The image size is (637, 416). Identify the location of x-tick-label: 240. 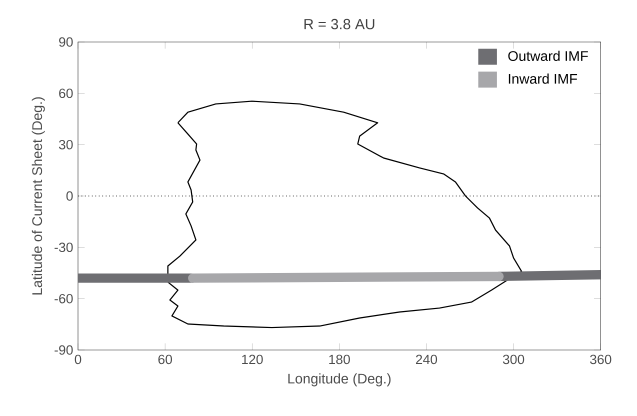
(427, 359).